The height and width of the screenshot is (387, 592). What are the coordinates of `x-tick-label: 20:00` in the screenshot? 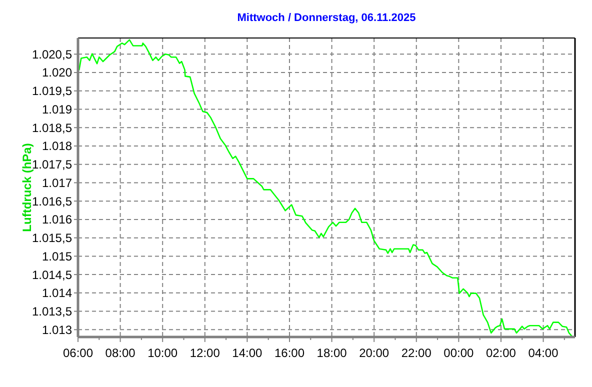 It's located at (374, 353).